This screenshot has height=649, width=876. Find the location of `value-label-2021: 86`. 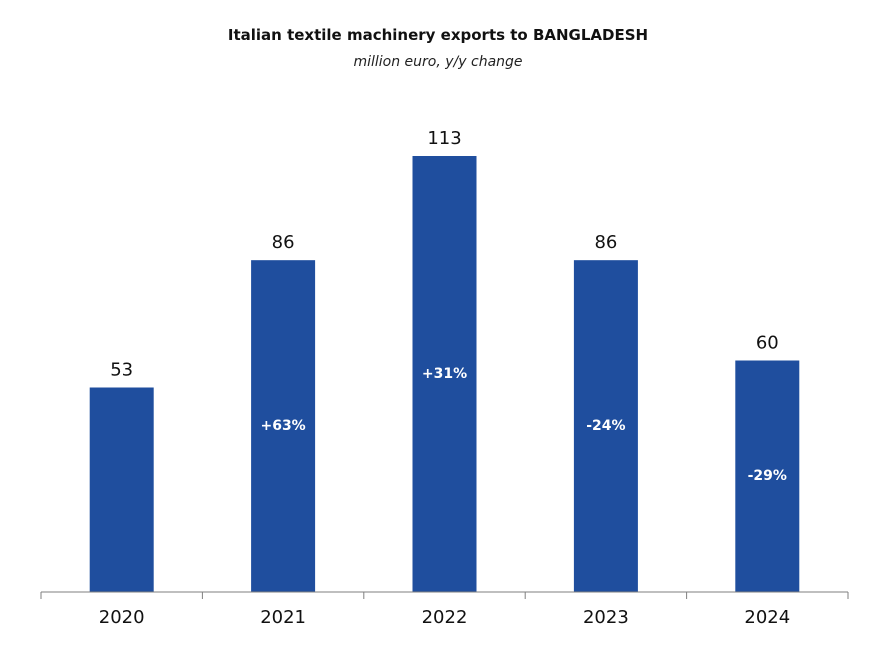

value-label-2021: 86 is located at coordinates (283, 242).